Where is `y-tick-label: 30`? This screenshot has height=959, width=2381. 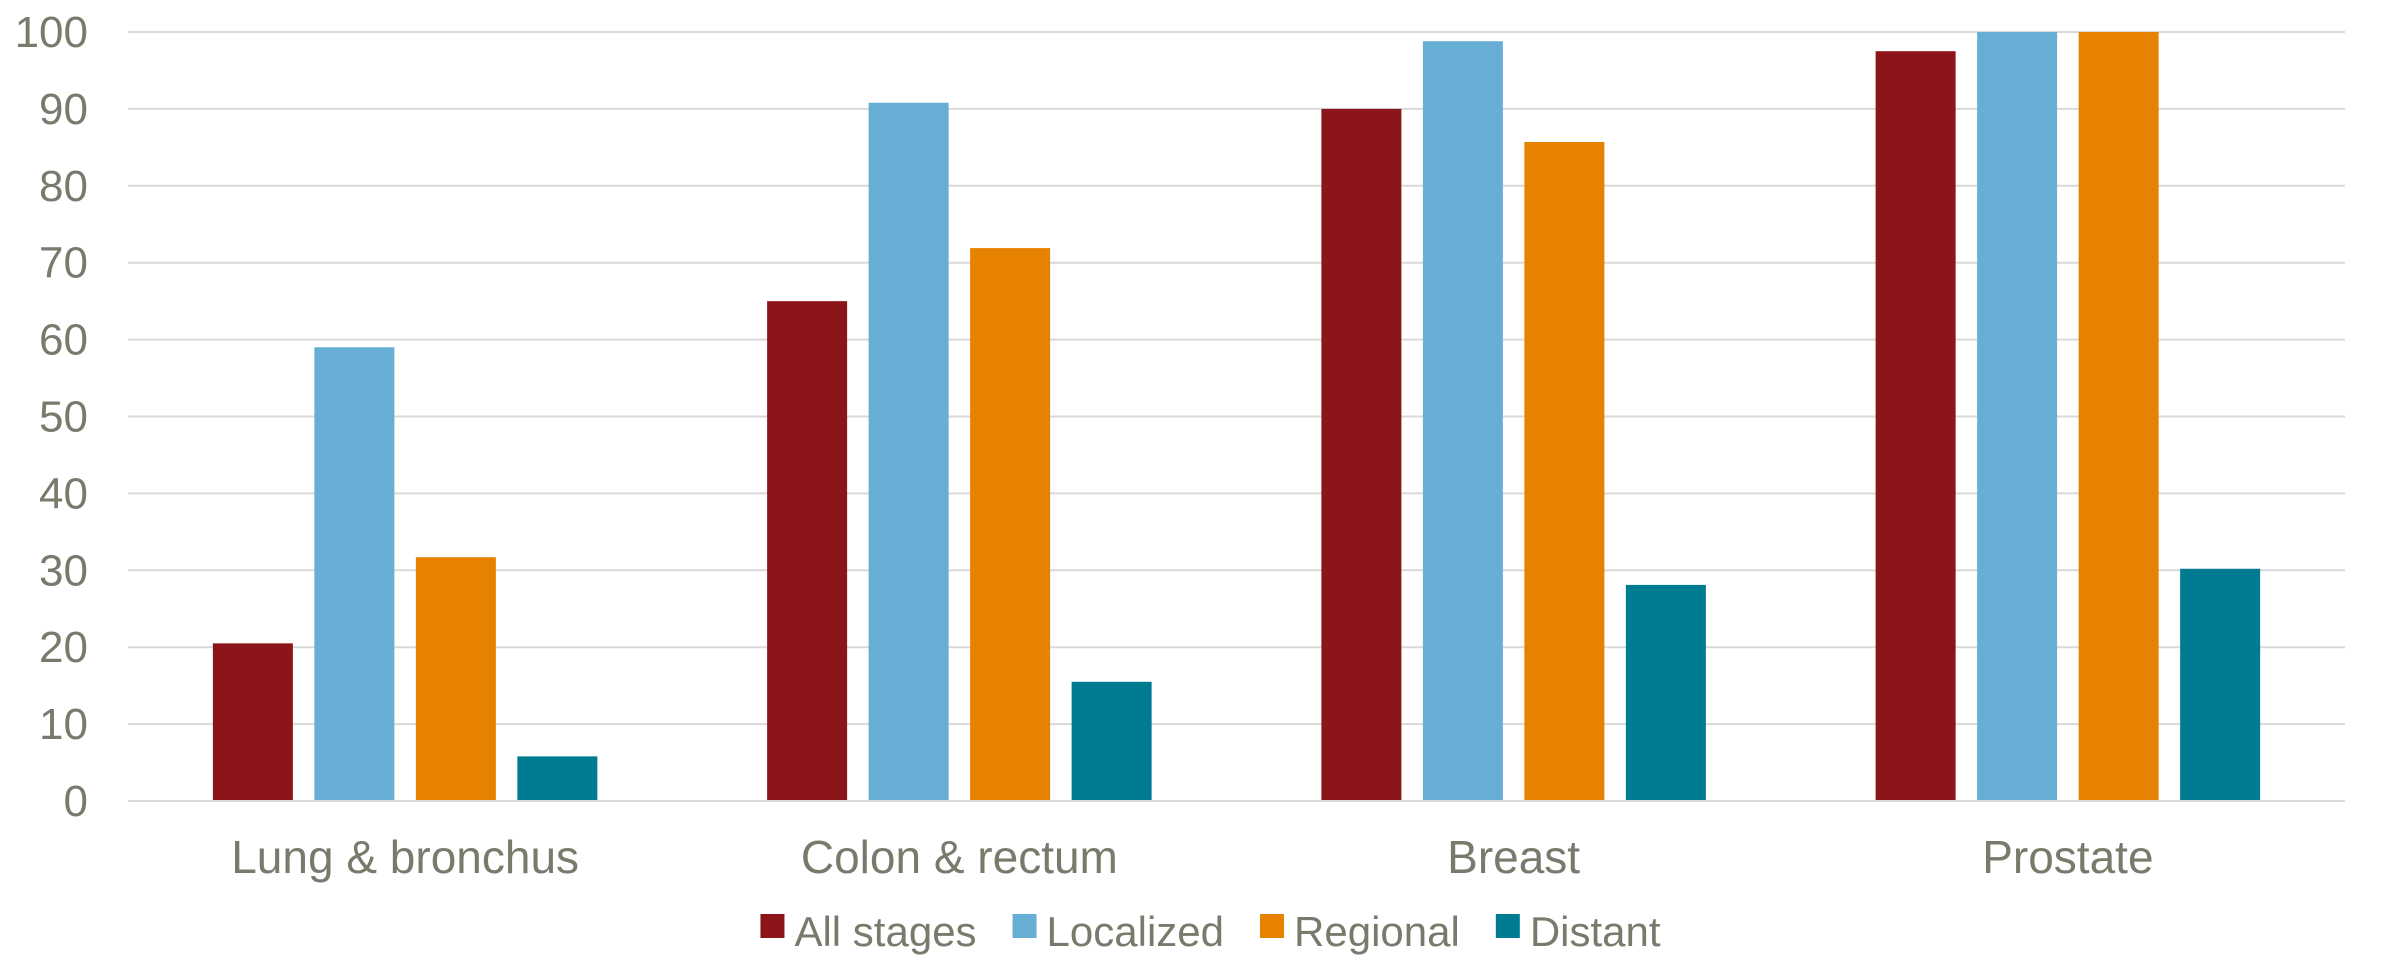
y-tick-label: 30 is located at coordinates (63, 570).